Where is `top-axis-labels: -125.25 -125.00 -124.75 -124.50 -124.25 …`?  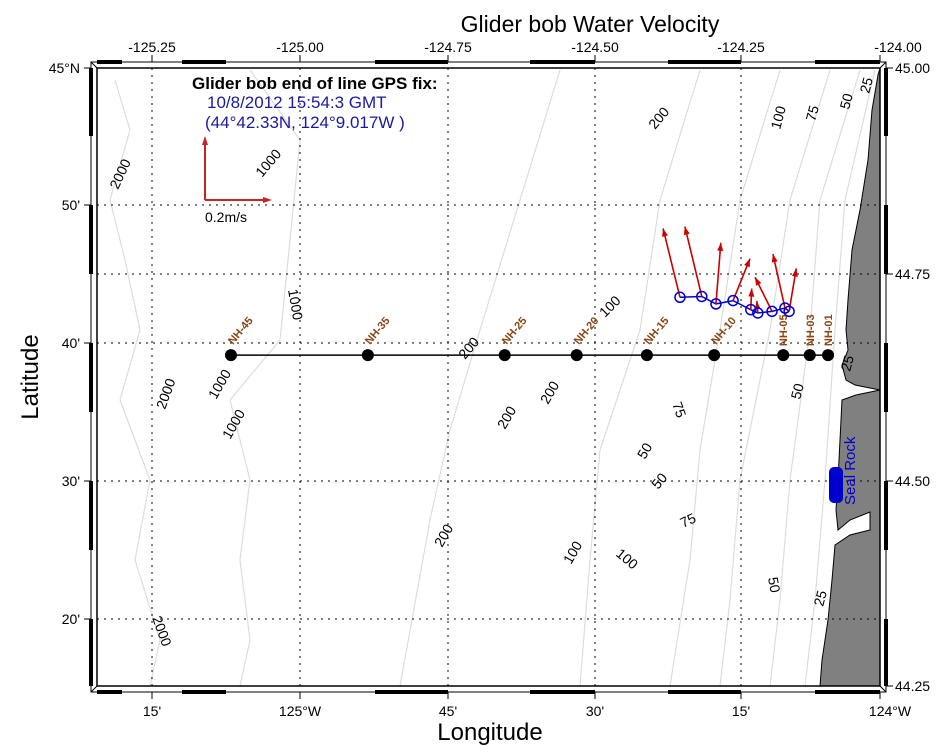 top-axis-labels: -125.25 -125.00 -124.75 -124.50 -124.25 … is located at coordinates (525, 47).